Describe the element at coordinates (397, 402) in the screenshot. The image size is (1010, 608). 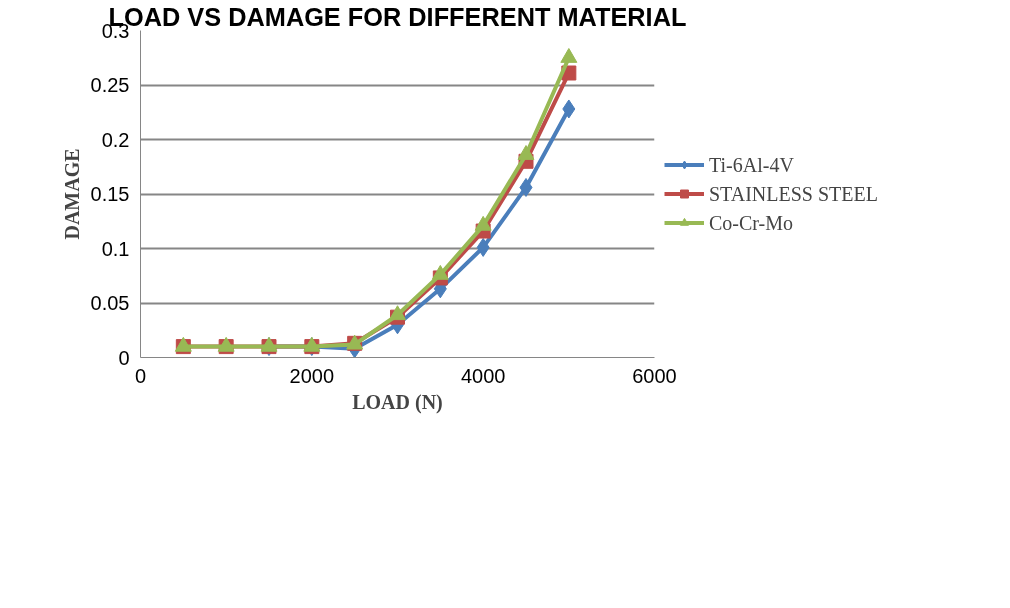
I see `x-axis-title: LOAD (N)` at that location.